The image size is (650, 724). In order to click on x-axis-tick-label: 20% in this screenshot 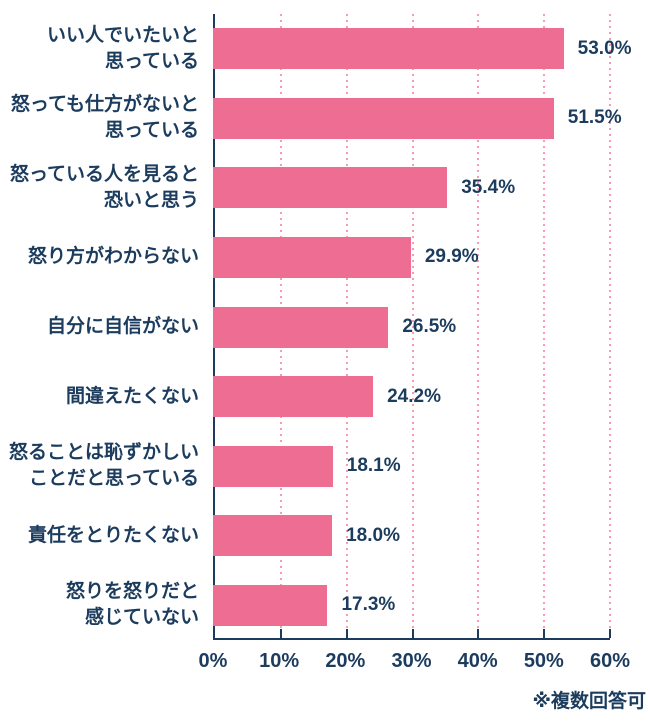, I will do `click(345, 661)`.